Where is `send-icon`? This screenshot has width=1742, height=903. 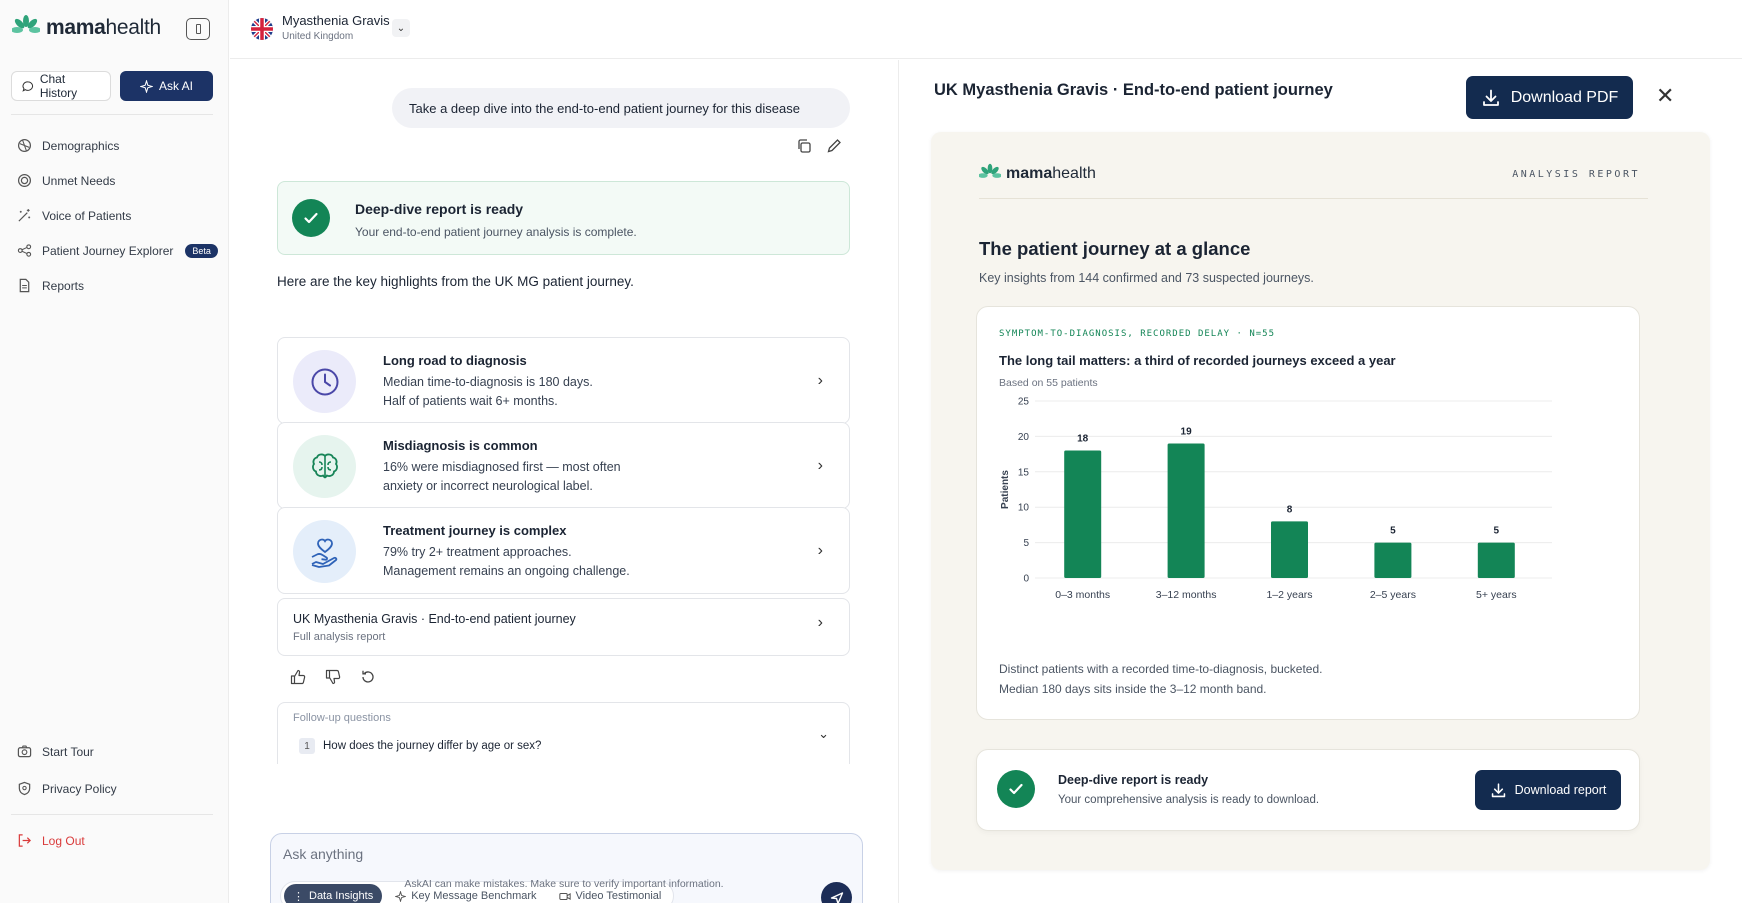
send-icon is located at coordinates (836, 897).